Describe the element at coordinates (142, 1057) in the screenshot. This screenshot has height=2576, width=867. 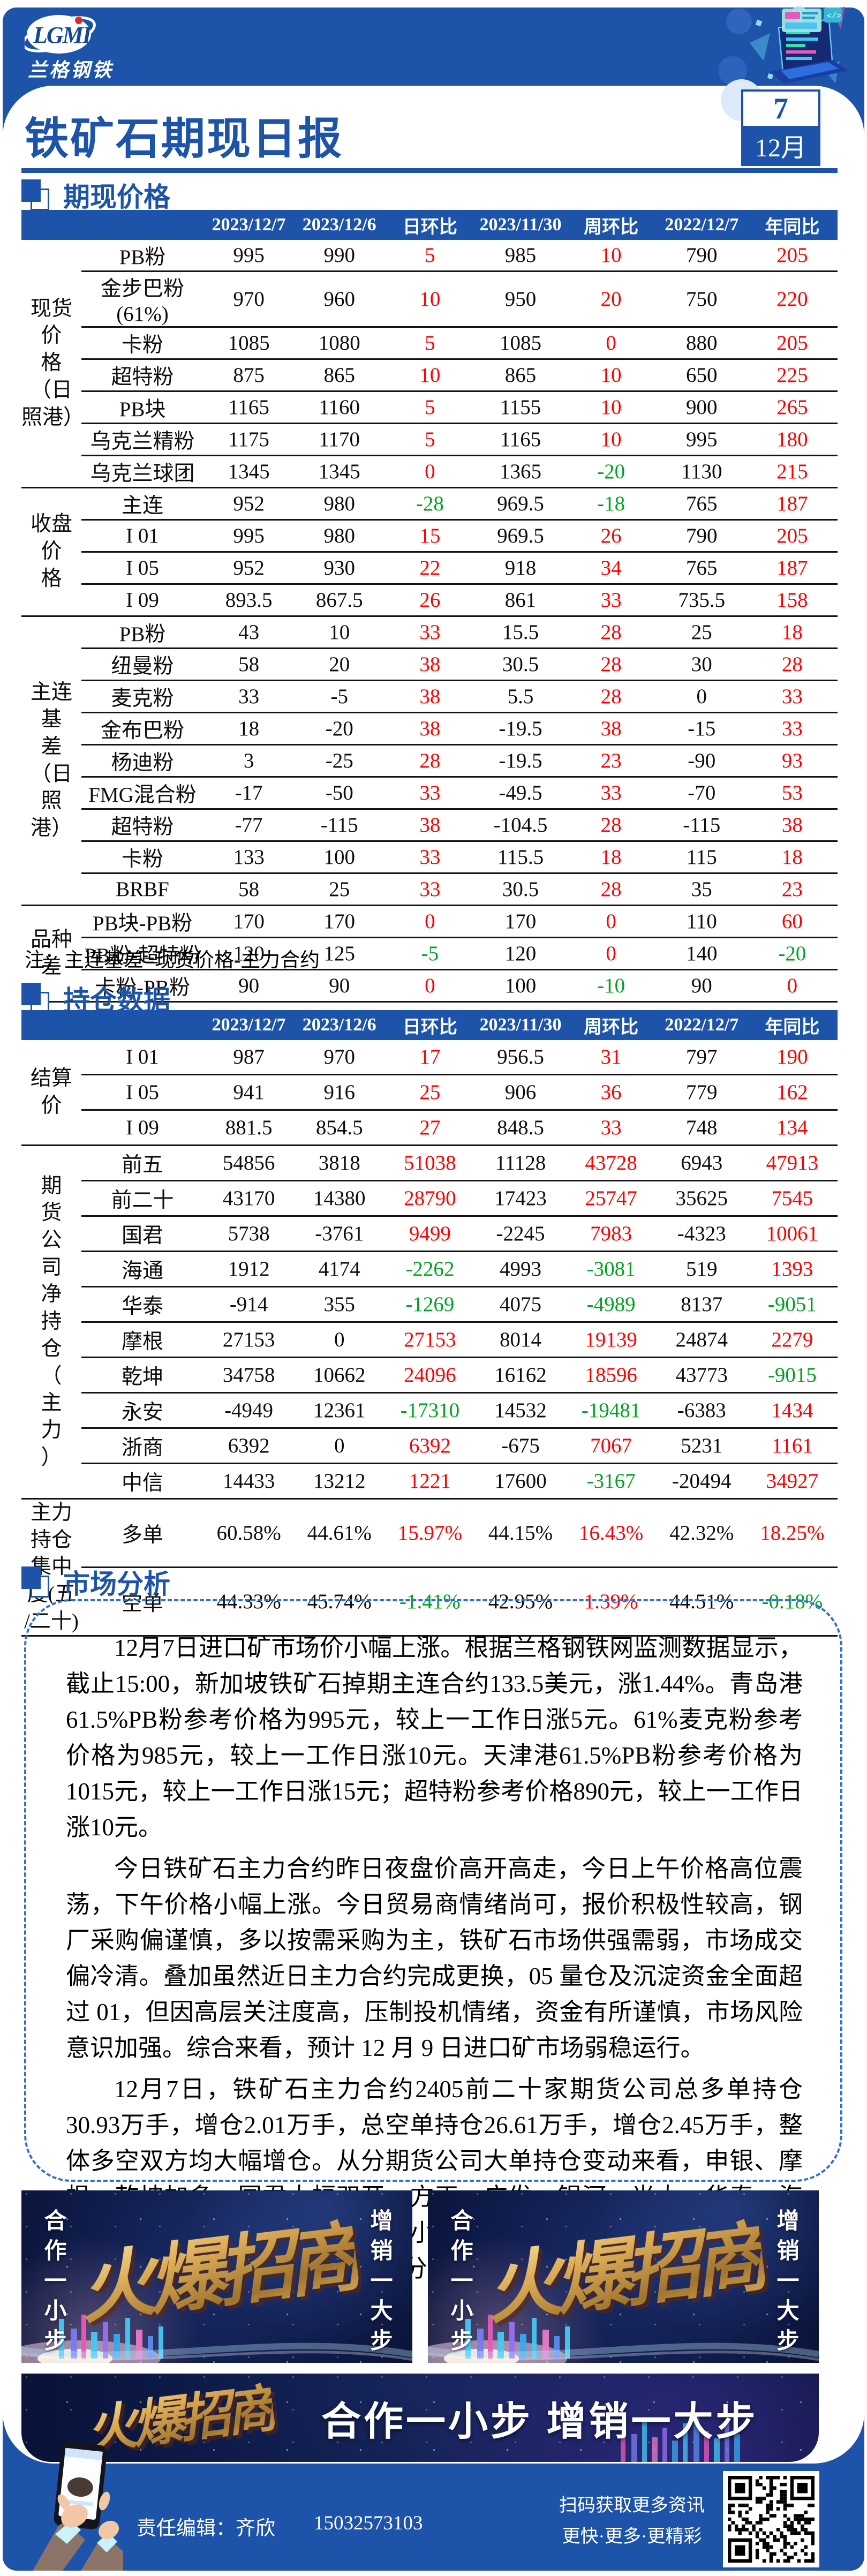
I see `row-label: I 01` at that location.